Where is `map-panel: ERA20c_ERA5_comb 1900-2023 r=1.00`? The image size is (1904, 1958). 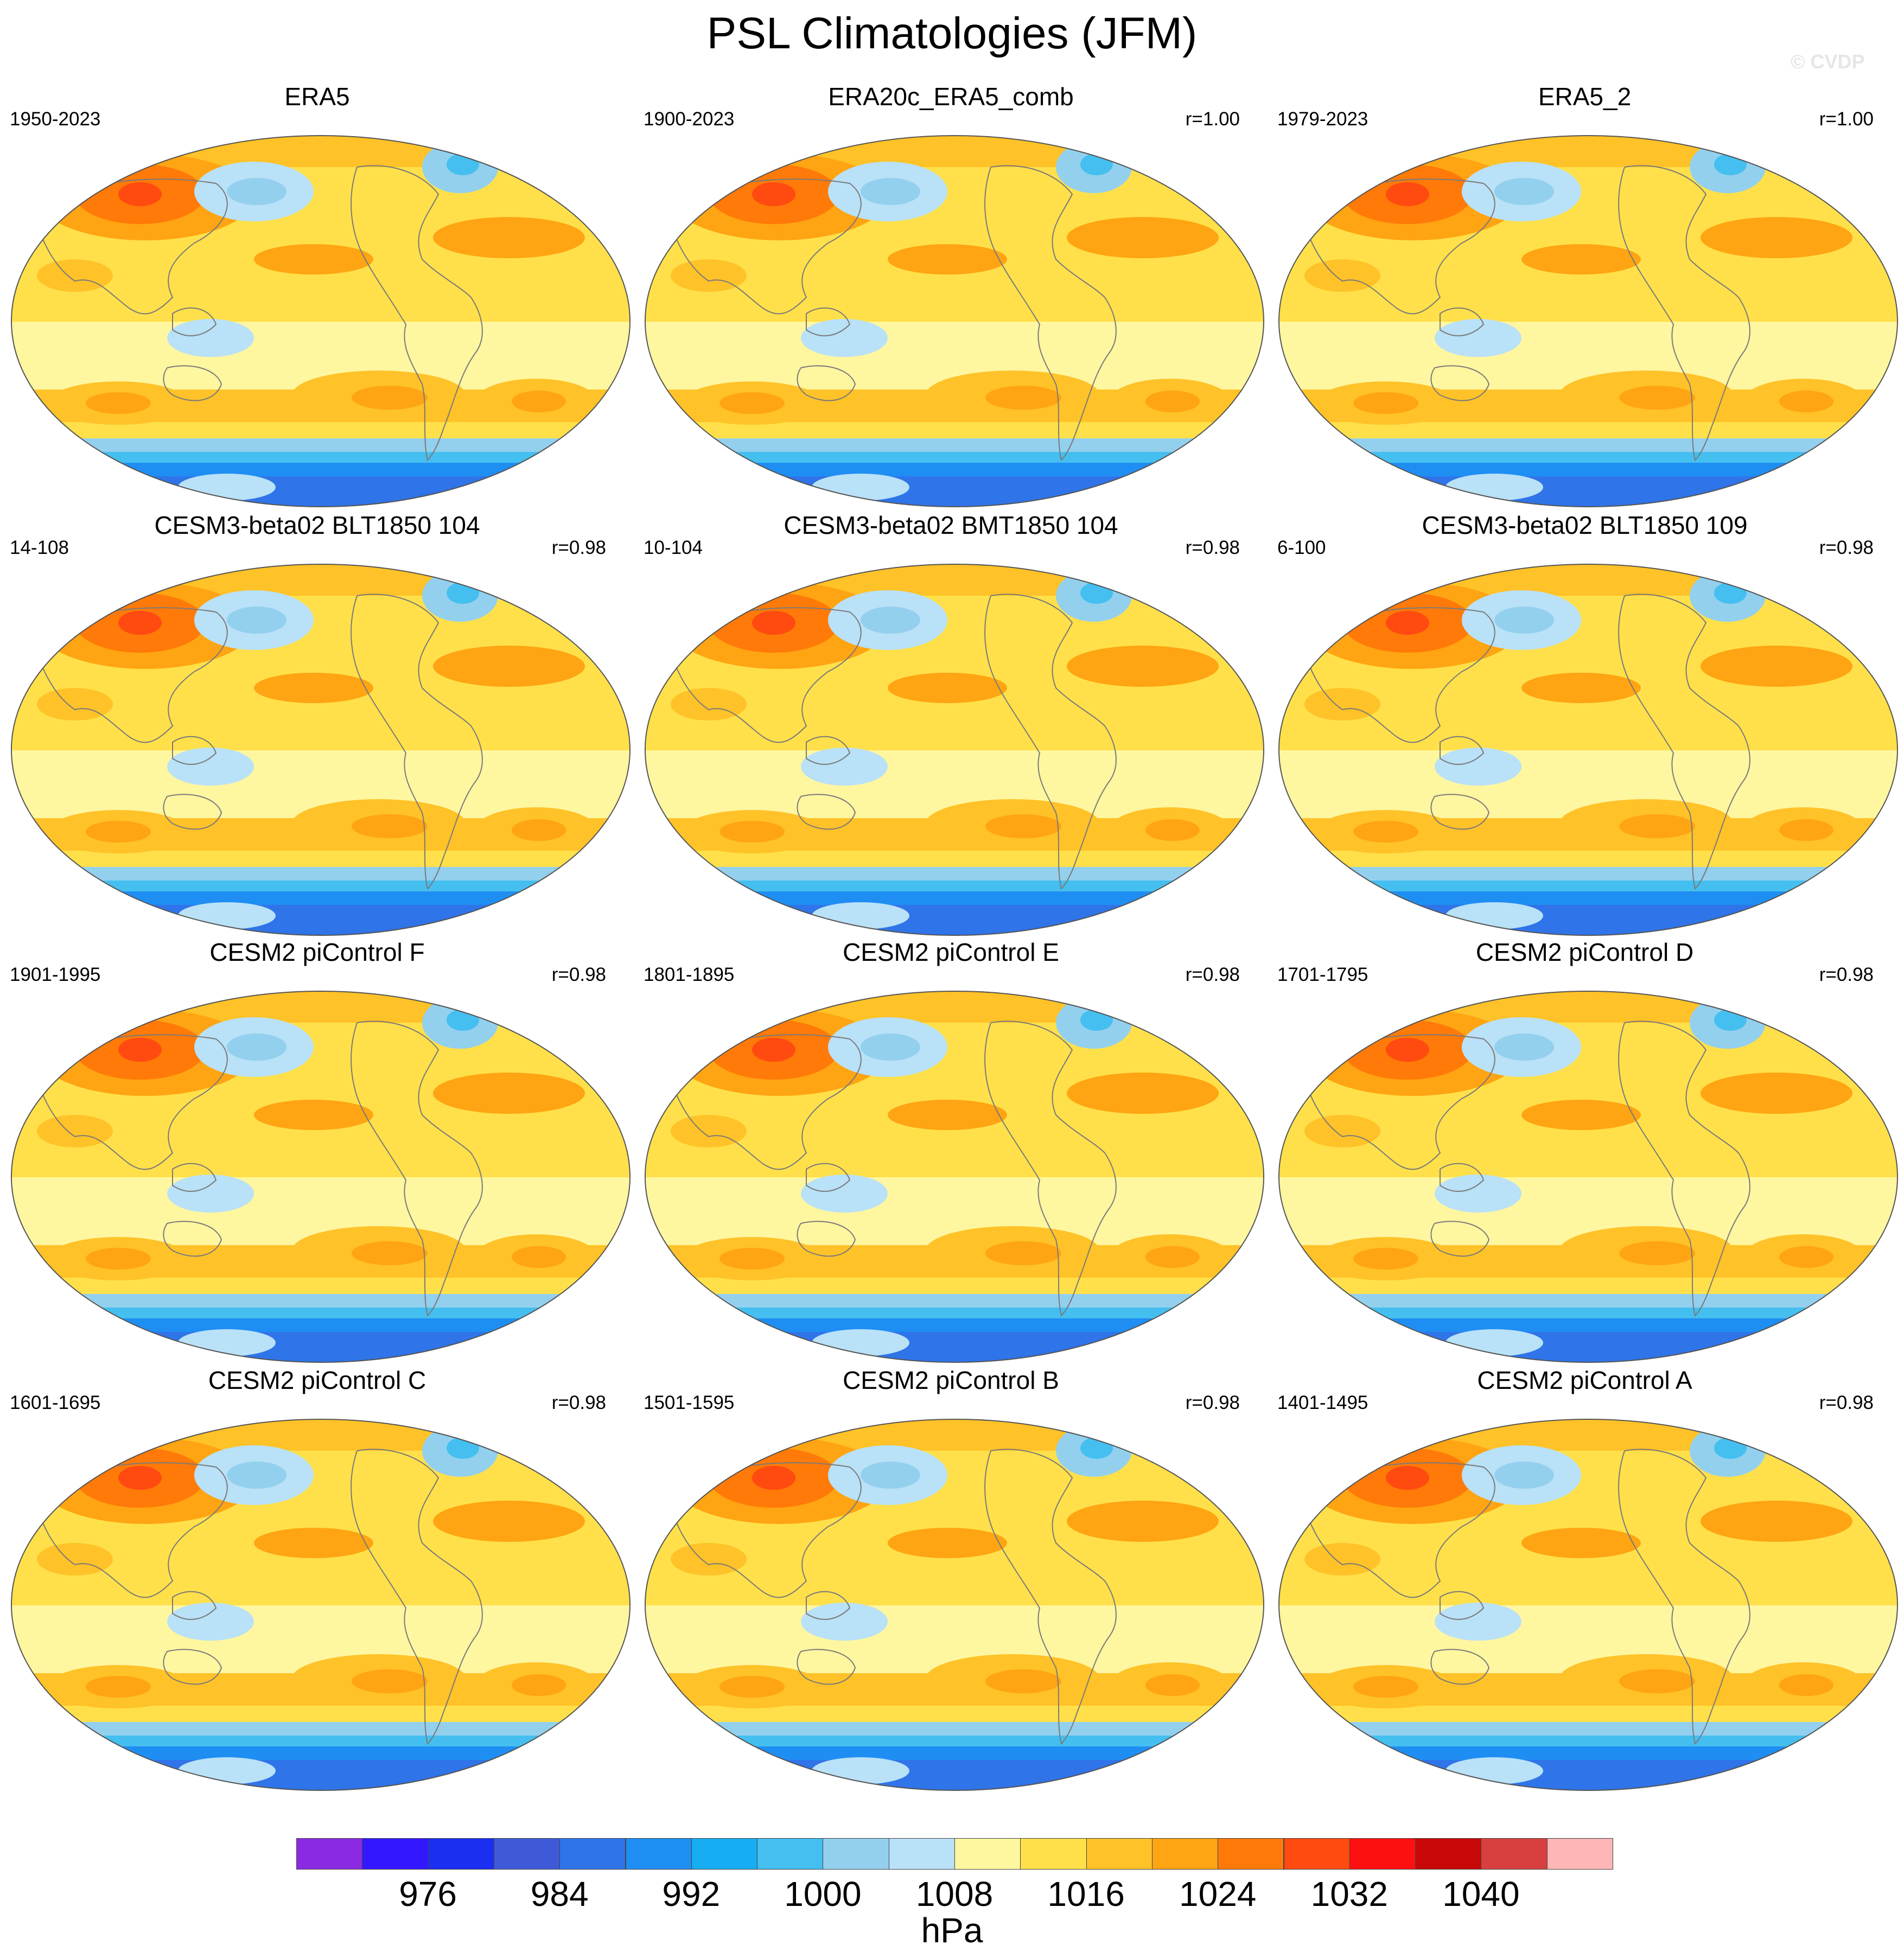 map-panel: ERA20c_ERA5_comb 1900-2023 r=1.00 is located at coordinates (951, 295).